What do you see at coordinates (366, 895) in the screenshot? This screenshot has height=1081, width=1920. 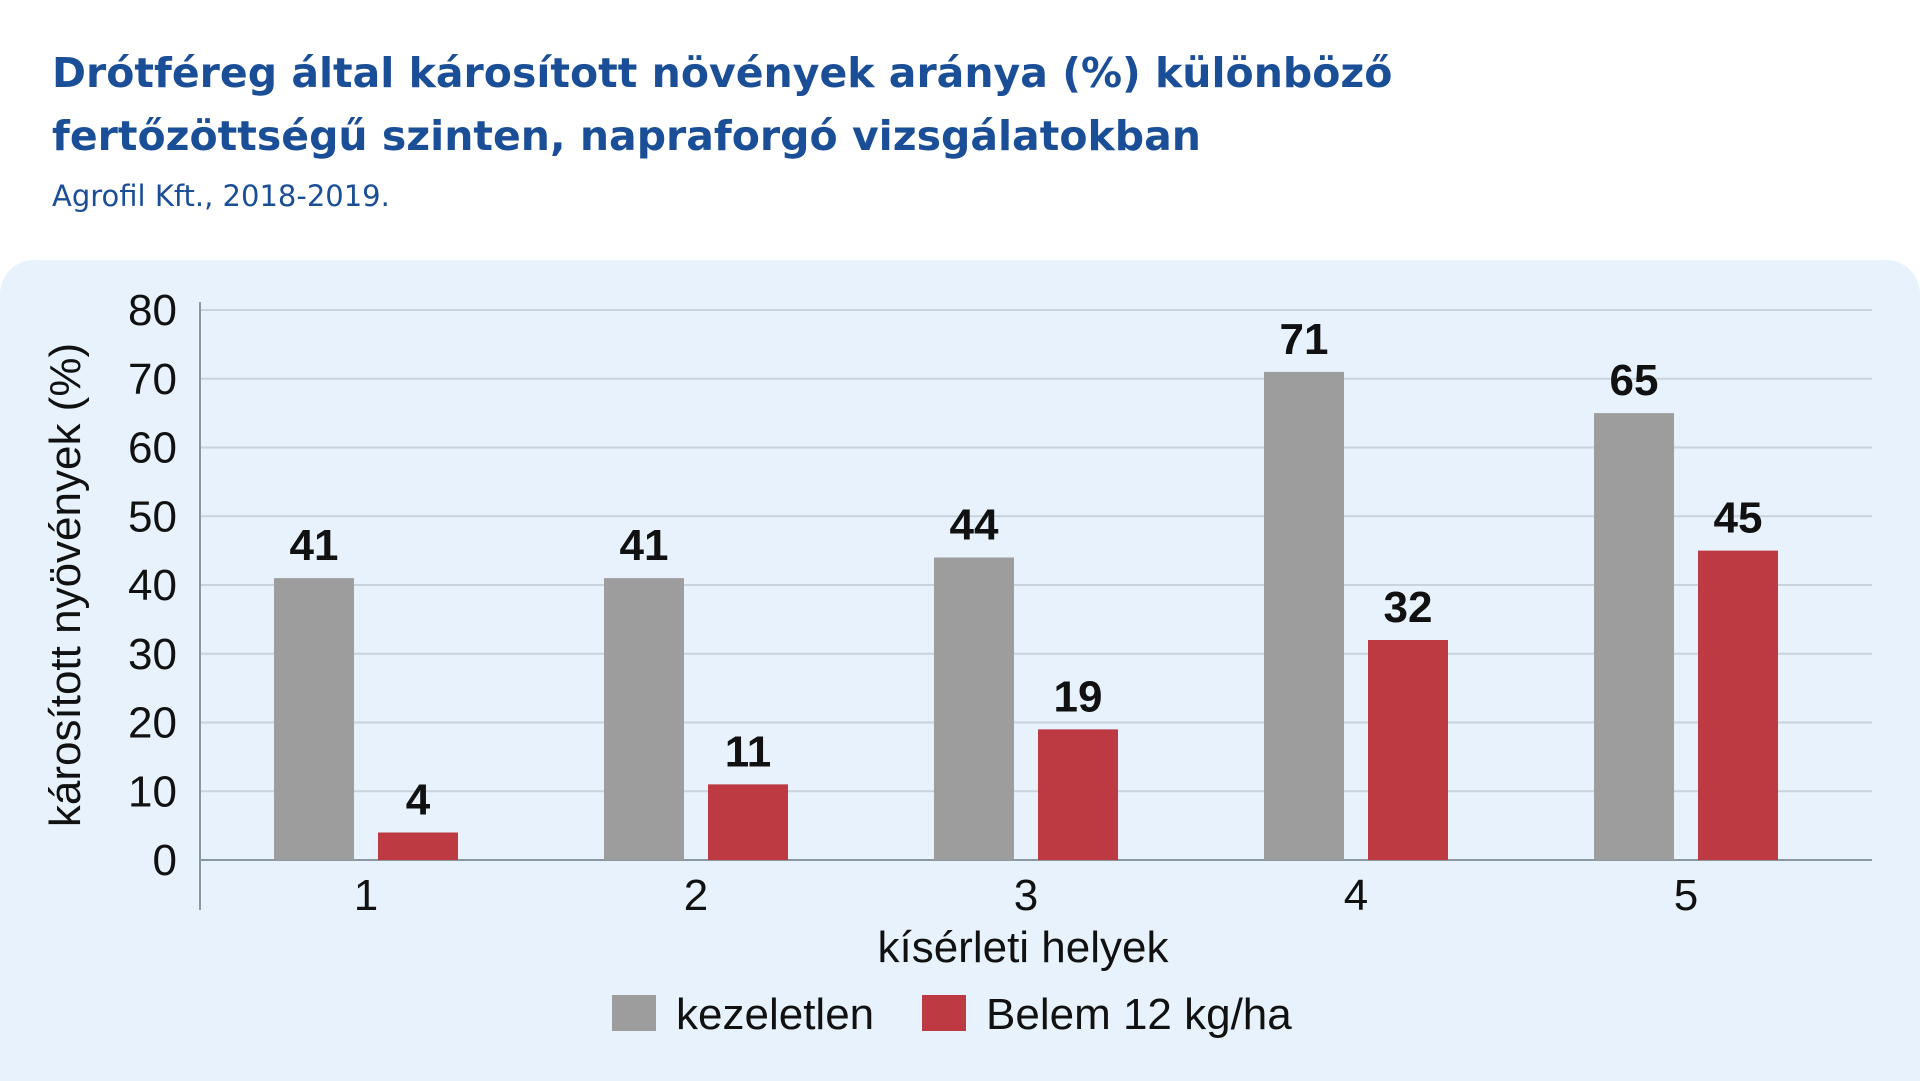 I see `x-tick-label: 1` at bounding box center [366, 895].